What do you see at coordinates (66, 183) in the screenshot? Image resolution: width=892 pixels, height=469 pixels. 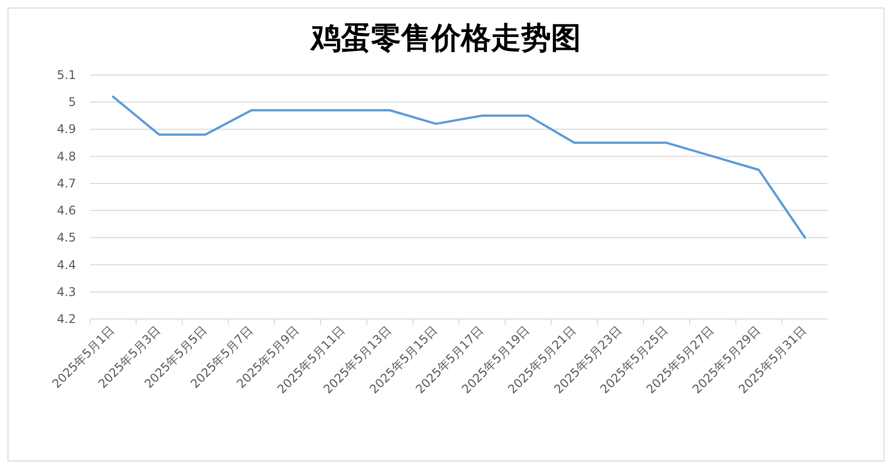 I see `y-tick-label: 4.7` at bounding box center [66, 183].